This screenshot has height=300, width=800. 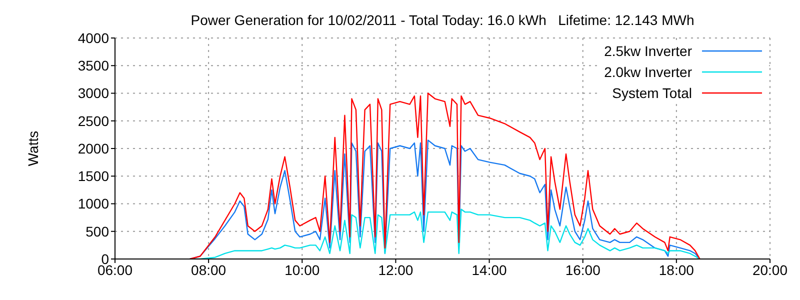 I want to click on y-tick-label: 1500, so click(x=94, y=176).